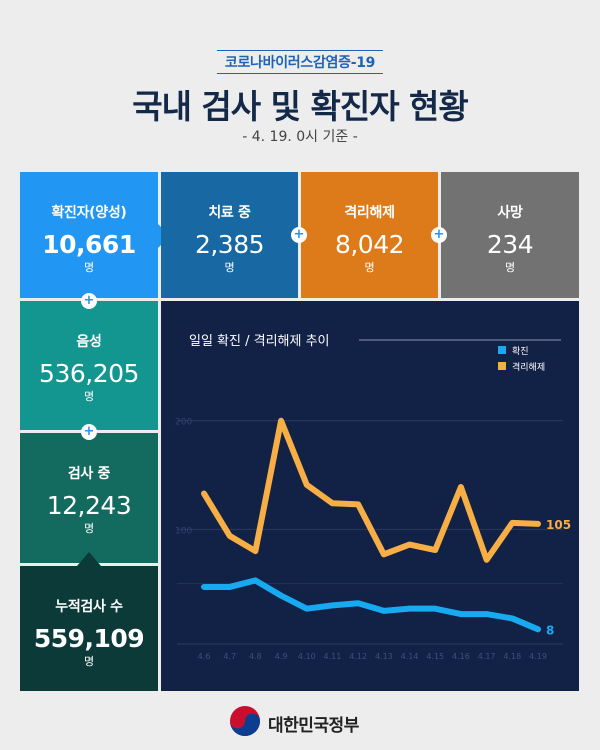  I want to click on legend-label: 격리해제, so click(528, 367).